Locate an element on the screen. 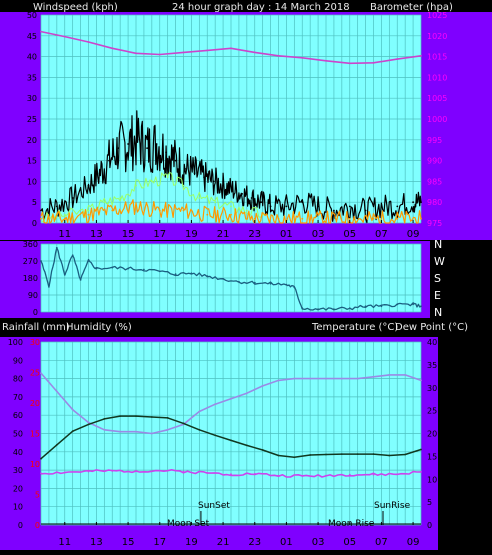 This screenshot has height=555, width=492. baro-ytick-label: 985 is located at coordinates (434, 181).